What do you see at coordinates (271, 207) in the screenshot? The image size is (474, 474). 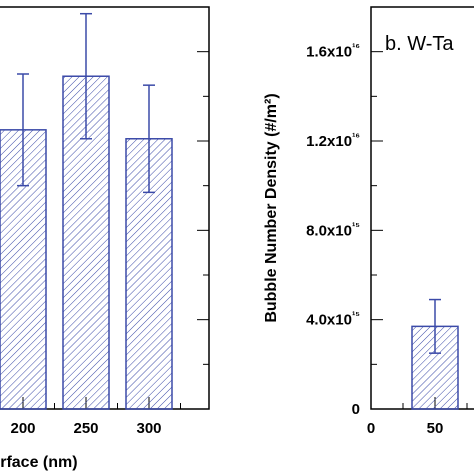 I see `right-y-axis-label: Bubble Number Density (#/m²)` at bounding box center [271, 207].